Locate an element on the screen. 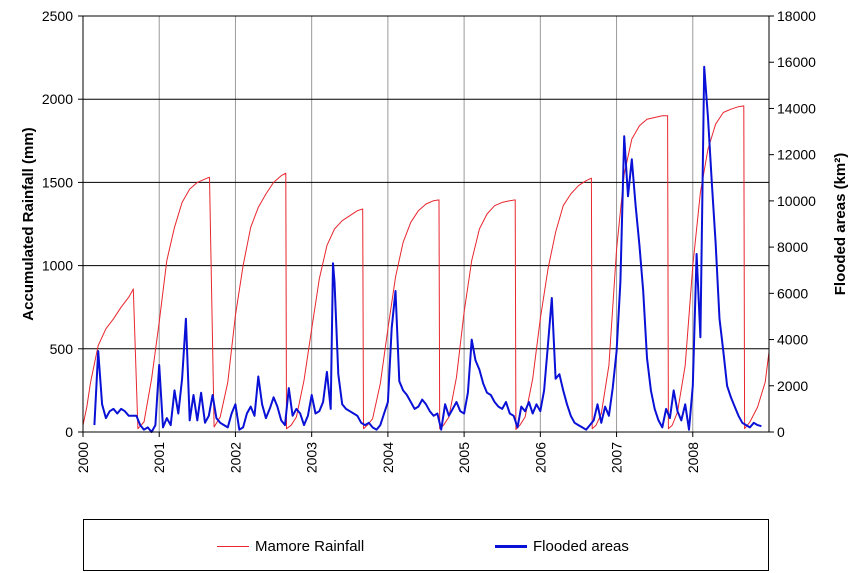 This screenshot has width=854, height=573. y-right-tick-label: 8000 is located at coordinates (792, 247).